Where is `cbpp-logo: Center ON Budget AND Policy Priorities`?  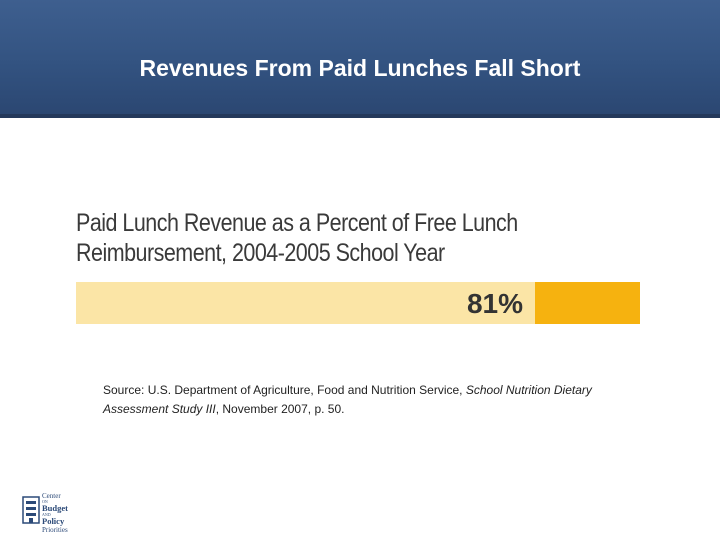 cbpp-logo: Center ON Budget AND Policy Priorities is located at coordinates (57, 512).